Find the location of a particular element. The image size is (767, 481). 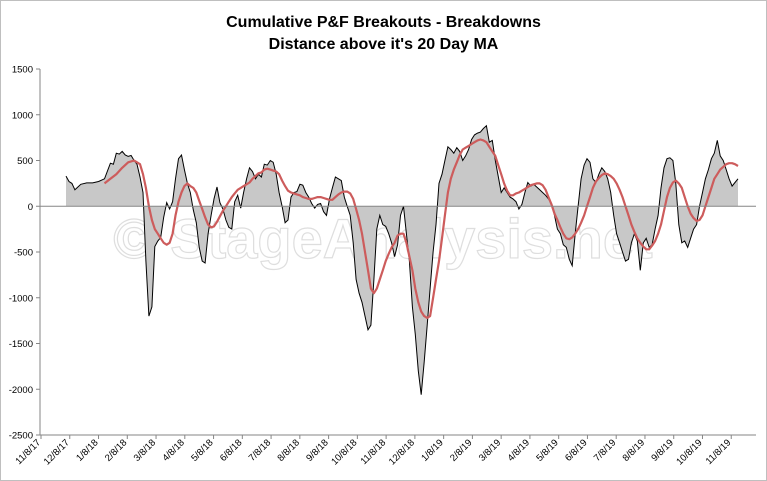

y-tick-label: 1000 is located at coordinates (22, 115).